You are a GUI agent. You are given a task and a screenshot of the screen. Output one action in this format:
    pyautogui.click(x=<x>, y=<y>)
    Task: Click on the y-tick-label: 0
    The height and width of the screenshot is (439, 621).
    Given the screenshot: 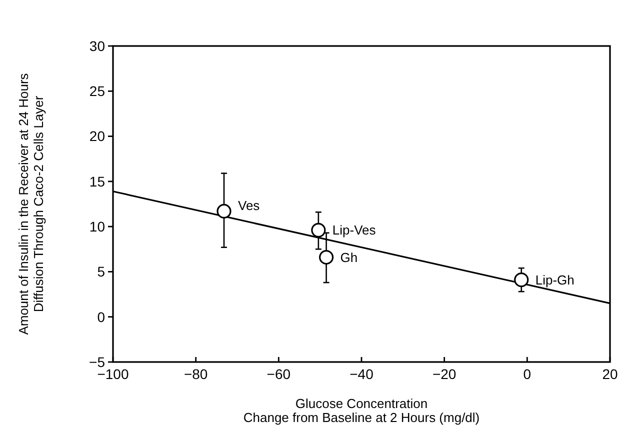 What is the action you would take?
    pyautogui.click(x=101, y=316)
    